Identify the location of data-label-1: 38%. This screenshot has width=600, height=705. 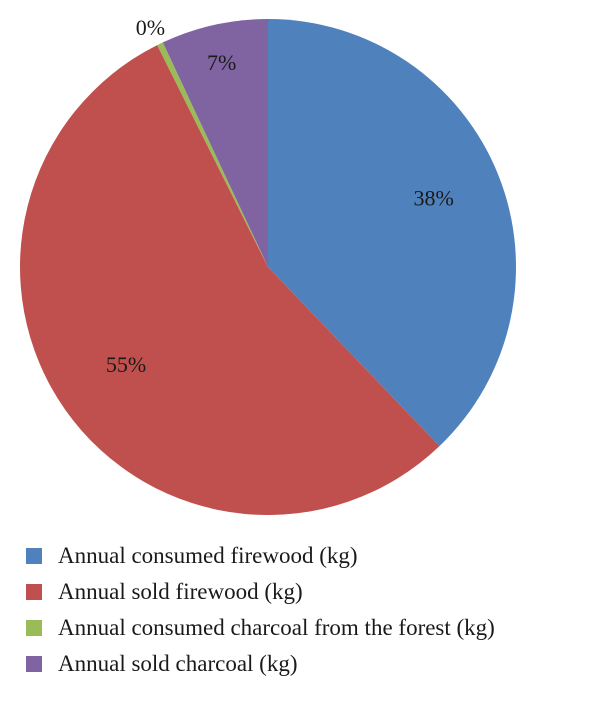
(434, 198).